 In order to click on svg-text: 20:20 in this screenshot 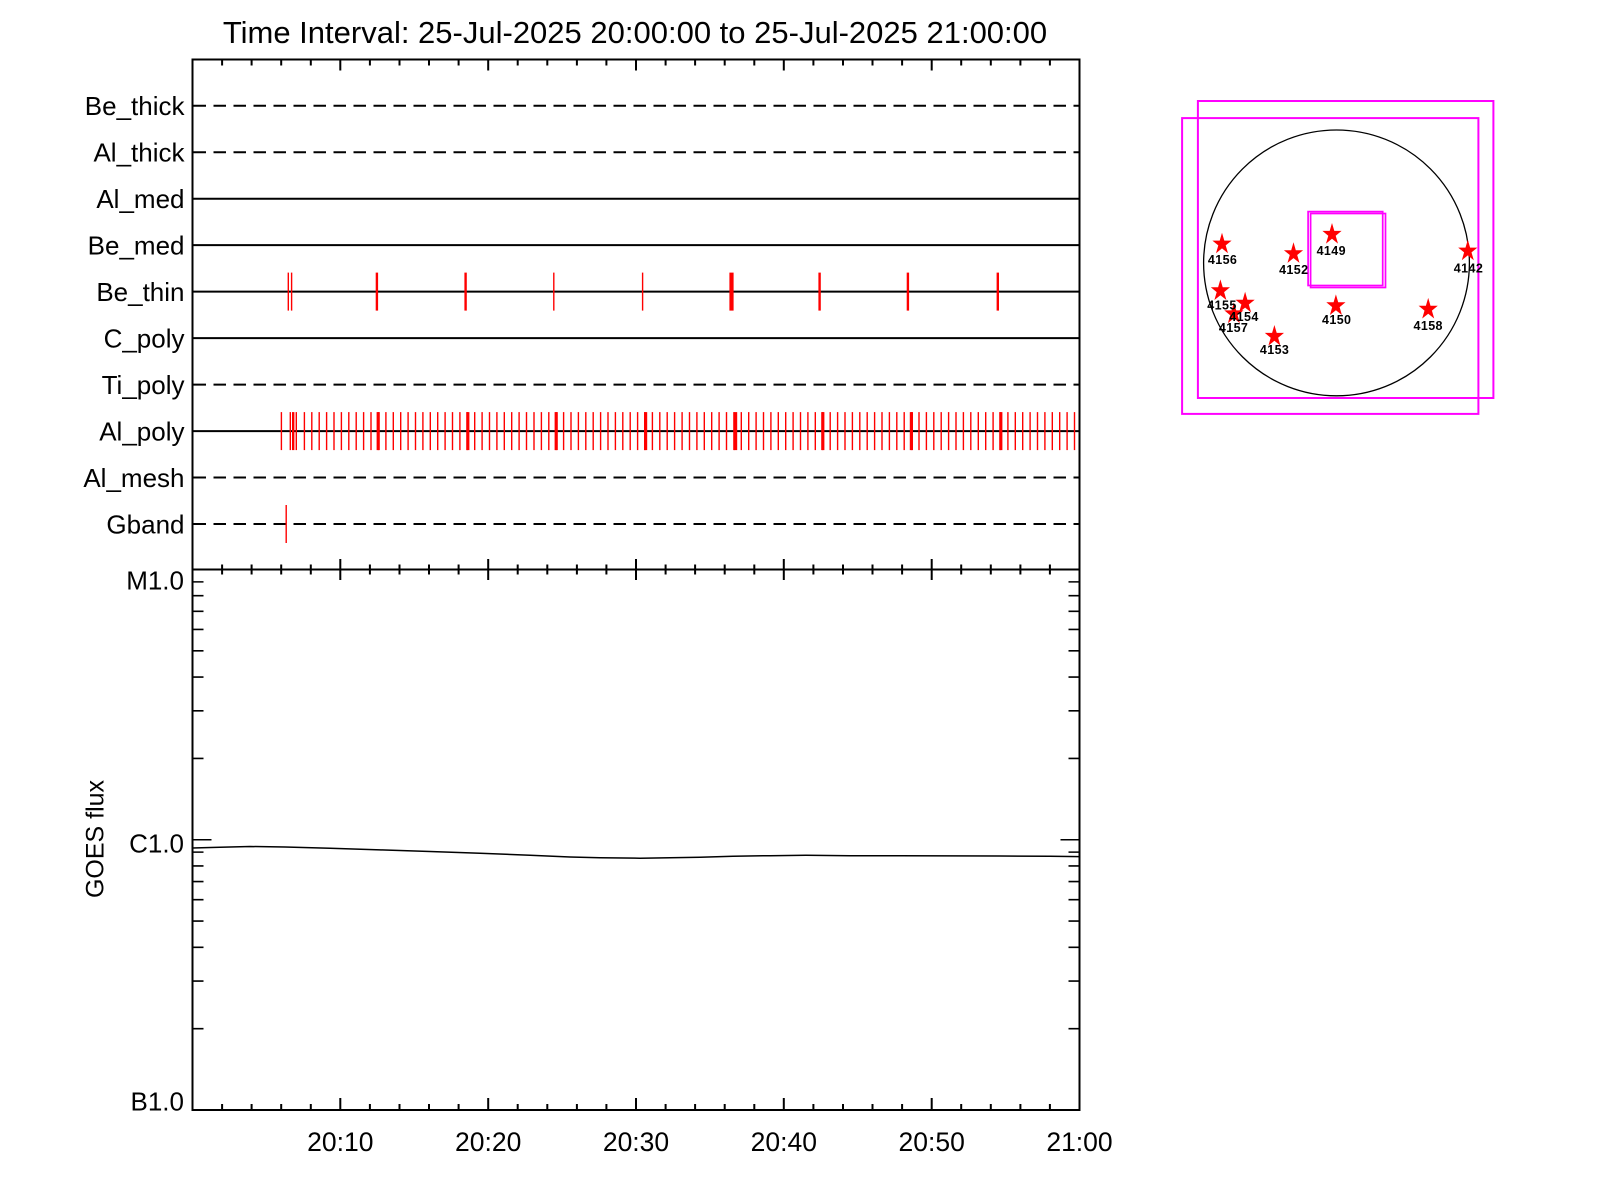, I will do `click(488, 1142)`.